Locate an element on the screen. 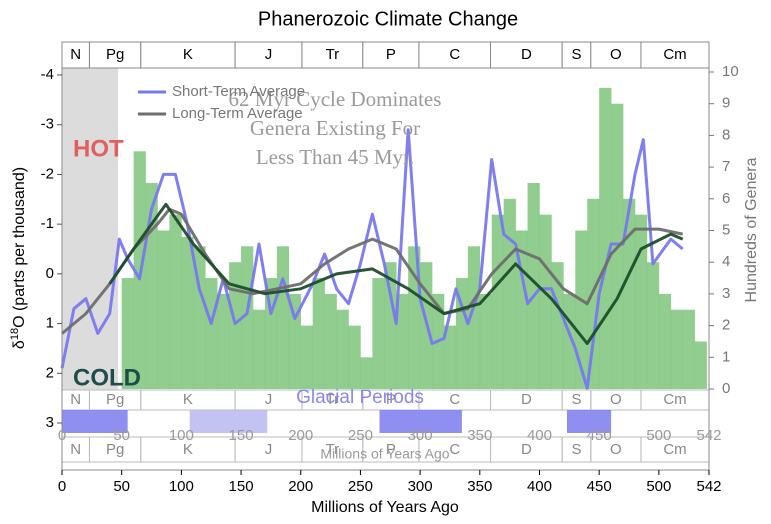  y-tick-label: 1 is located at coordinates (50, 323).